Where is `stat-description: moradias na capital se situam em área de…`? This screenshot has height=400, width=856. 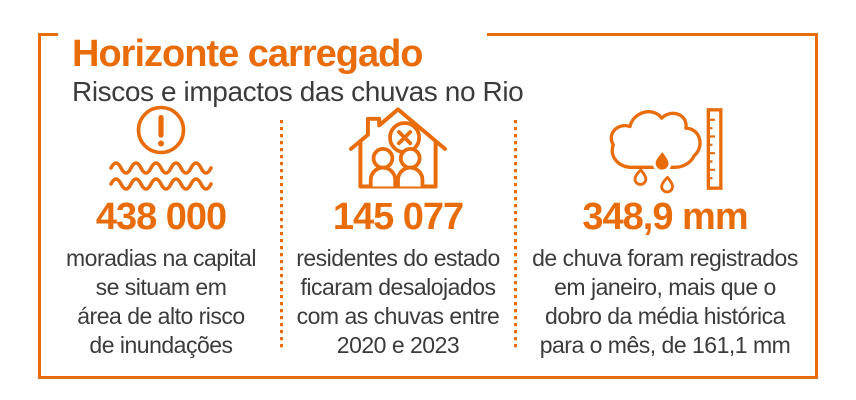 stat-description: moradias na capital se situam em área de… is located at coordinates (161, 301).